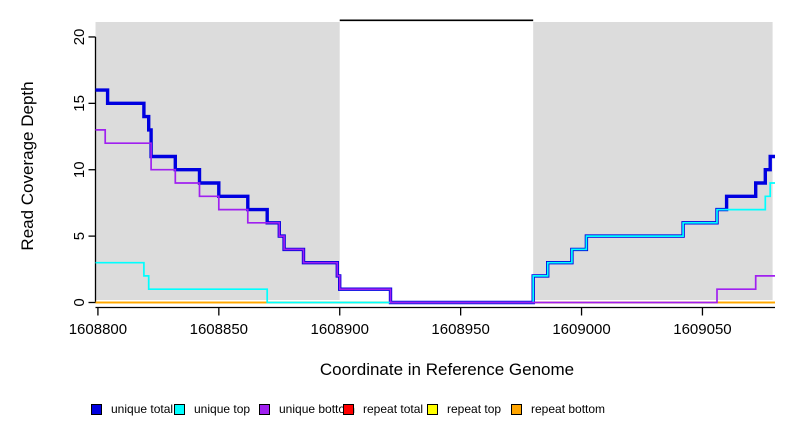 The image size is (792, 432). What do you see at coordinates (568, 409) in the screenshot?
I see `legend-label-repeat-bottom: repeat bottom` at bounding box center [568, 409].